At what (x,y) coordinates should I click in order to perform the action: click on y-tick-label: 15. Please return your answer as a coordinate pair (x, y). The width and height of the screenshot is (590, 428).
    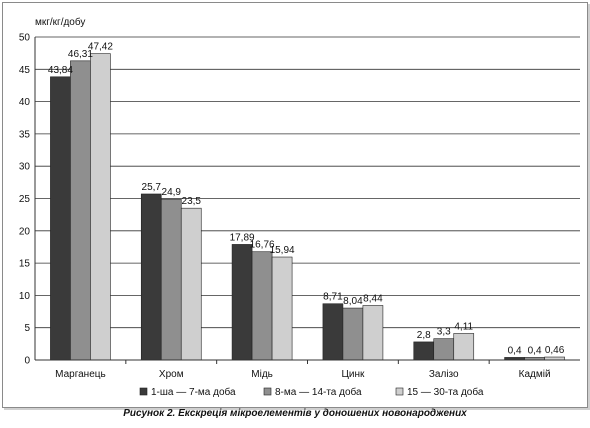
    Looking at the image, I should click on (25, 264).